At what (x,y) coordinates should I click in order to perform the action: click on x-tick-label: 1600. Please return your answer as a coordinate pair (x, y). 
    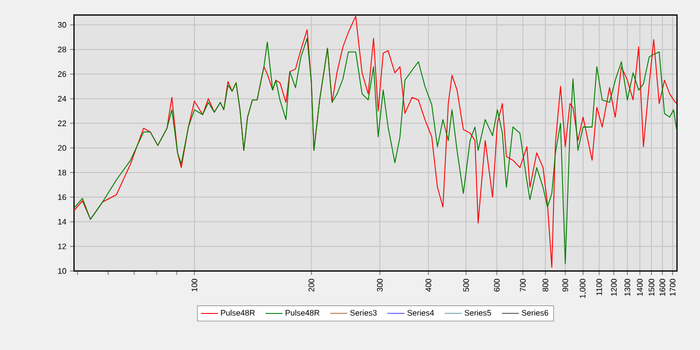
    Looking at the image, I should click on (663, 287).